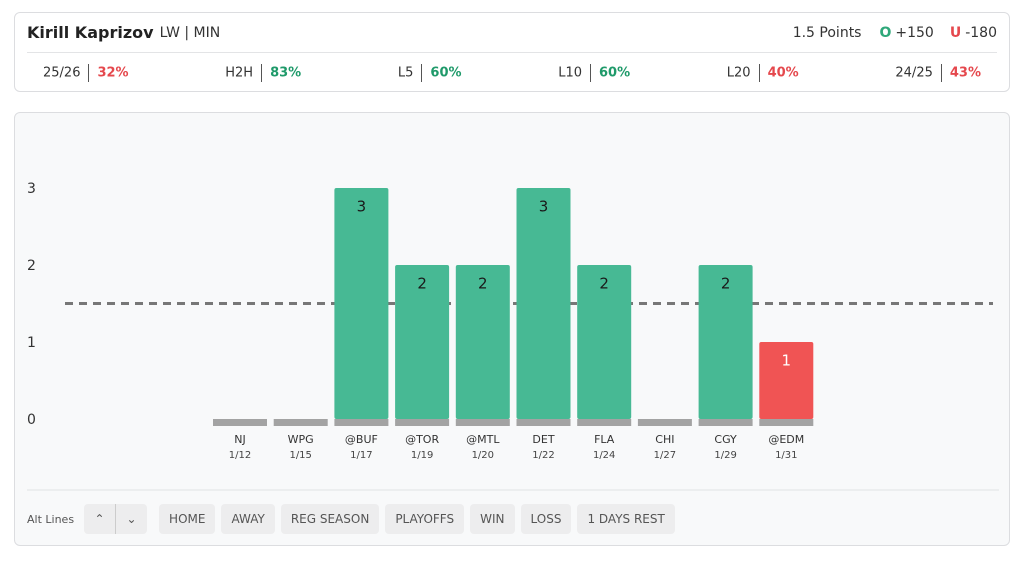 The width and height of the screenshot is (1024, 561). What do you see at coordinates (301, 439) in the screenshot?
I see `x-tick-label: WPG` at bounding box center [301, 439].